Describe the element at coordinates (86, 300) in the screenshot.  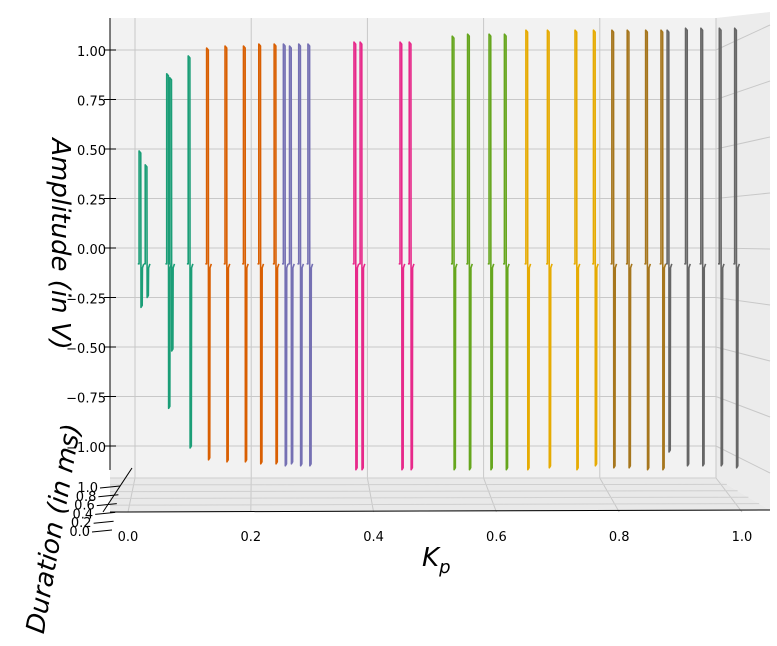
I see `y-tick-label: −0.25` at that location.